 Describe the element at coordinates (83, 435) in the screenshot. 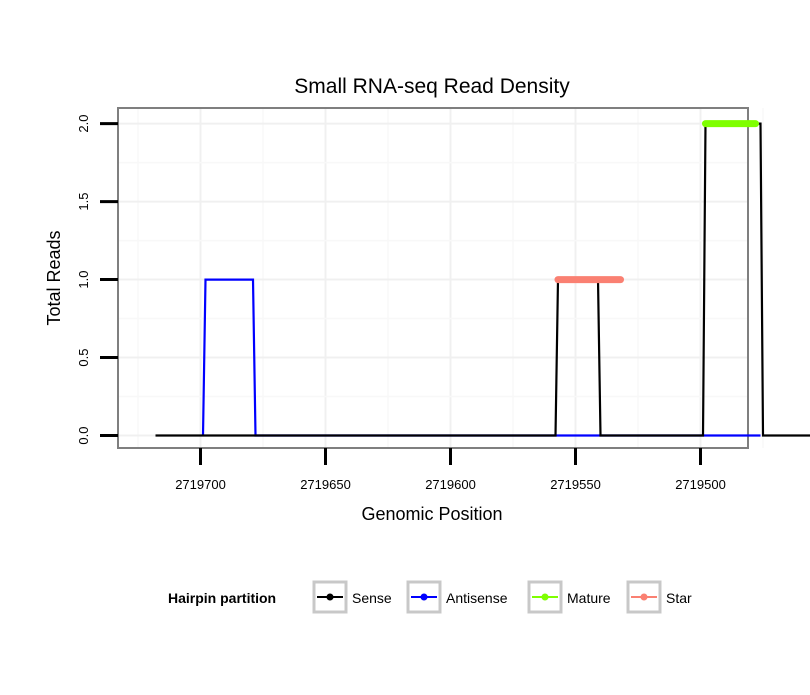

I see `y-tick-label: 0.0` at that location.